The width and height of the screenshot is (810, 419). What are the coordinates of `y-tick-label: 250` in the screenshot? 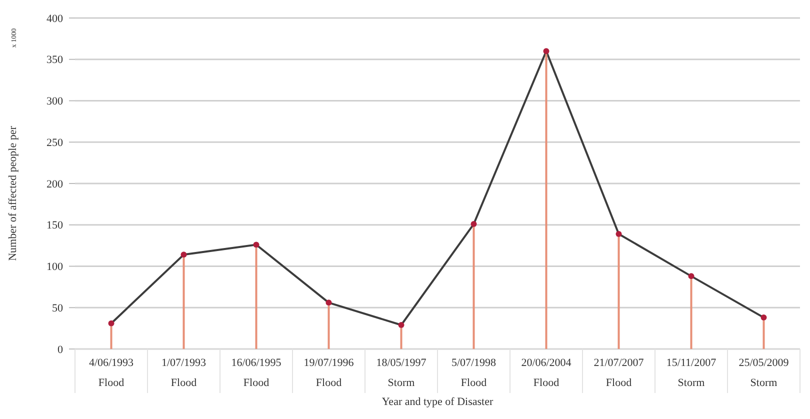 It's located at (55, 142).